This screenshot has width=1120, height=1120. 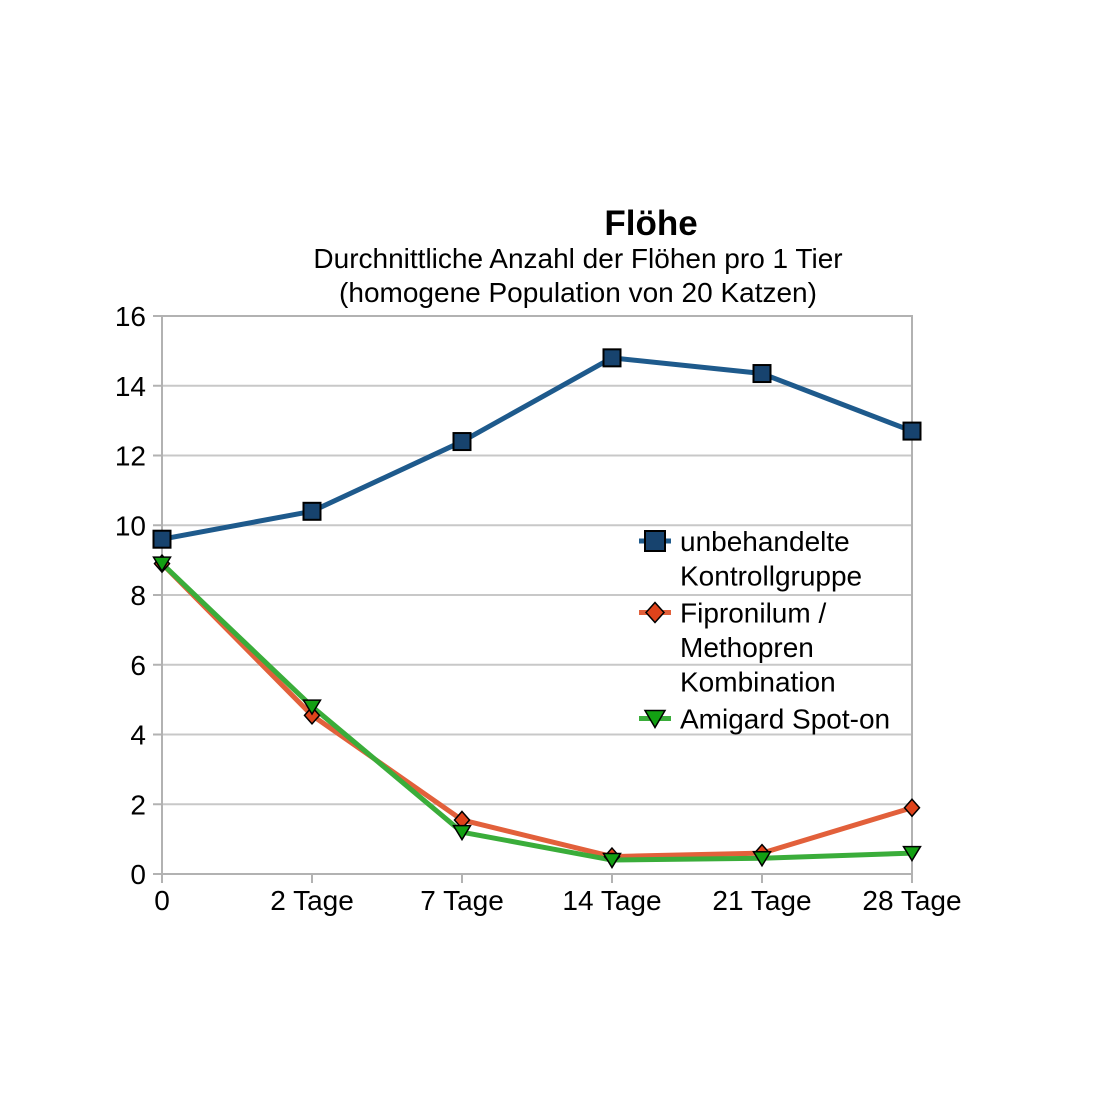 What do you see at coordinates (651, 223) in the screenshot?
I see `chart-title: Flöhe` at bounding box center [651, 223].